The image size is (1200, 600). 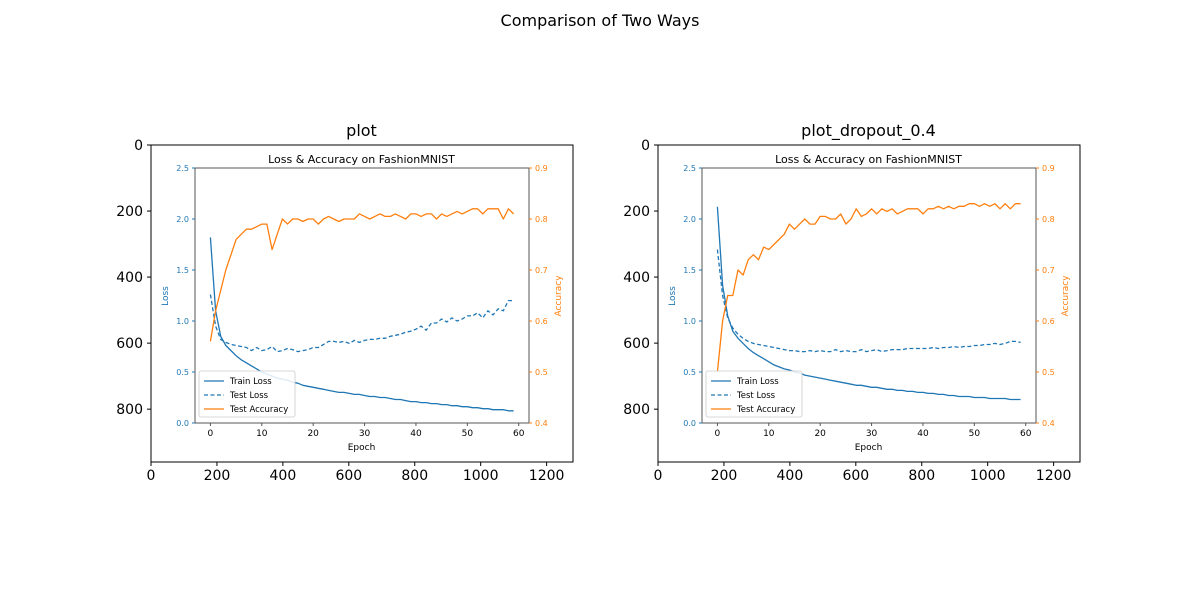 What do you see at coordinates (868, 131) in the screenshot?
I see `panel-title: plot_dropout_0.4` at bounding box center [868, 131].